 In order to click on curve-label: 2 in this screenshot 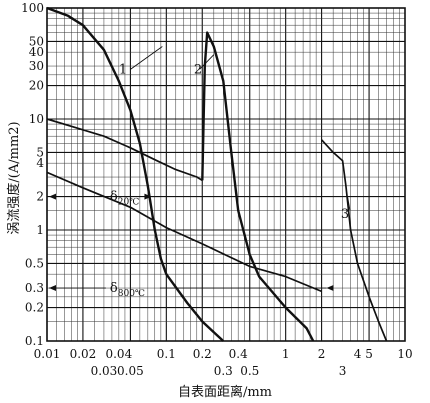, I will do `click(198, 69)`.